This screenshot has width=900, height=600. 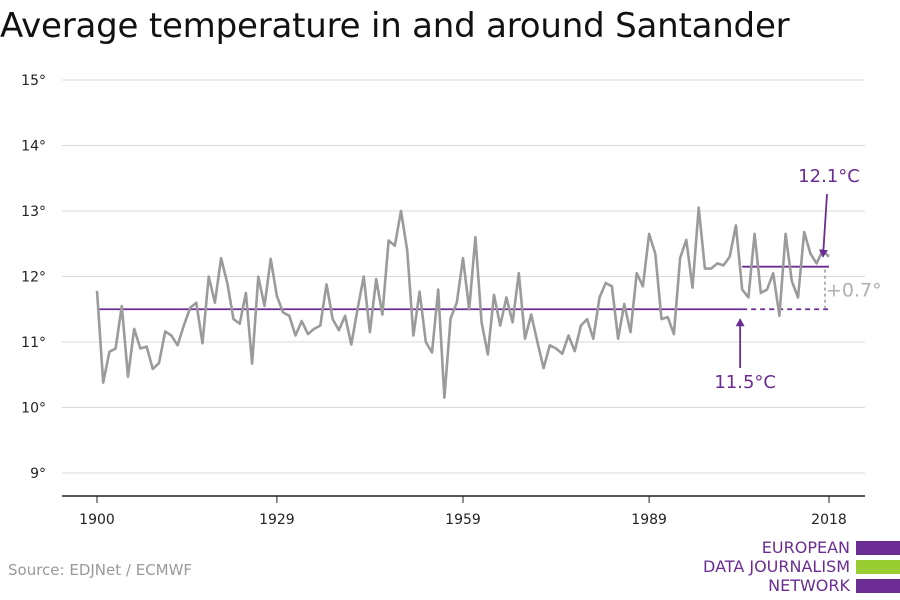 I want to click on y-tick-label: 10°, so click(x=33, y=409).